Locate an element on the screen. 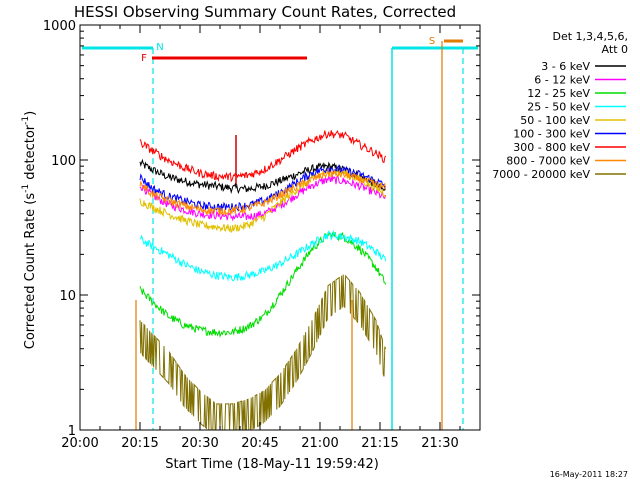 This screenshot has width=640, height=480. y-tick-label: 10 is located at coordinates (67, 296).